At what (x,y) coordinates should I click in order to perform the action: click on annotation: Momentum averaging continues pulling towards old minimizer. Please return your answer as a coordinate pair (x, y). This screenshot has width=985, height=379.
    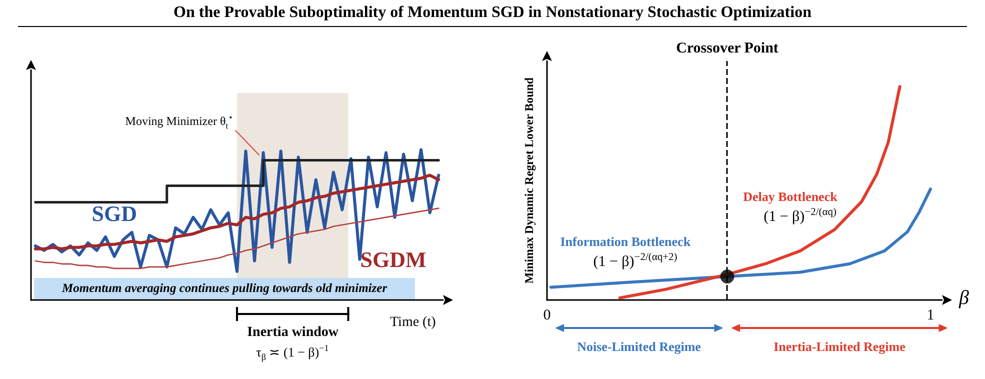
    Looking at the image, I should click on (225, 288).